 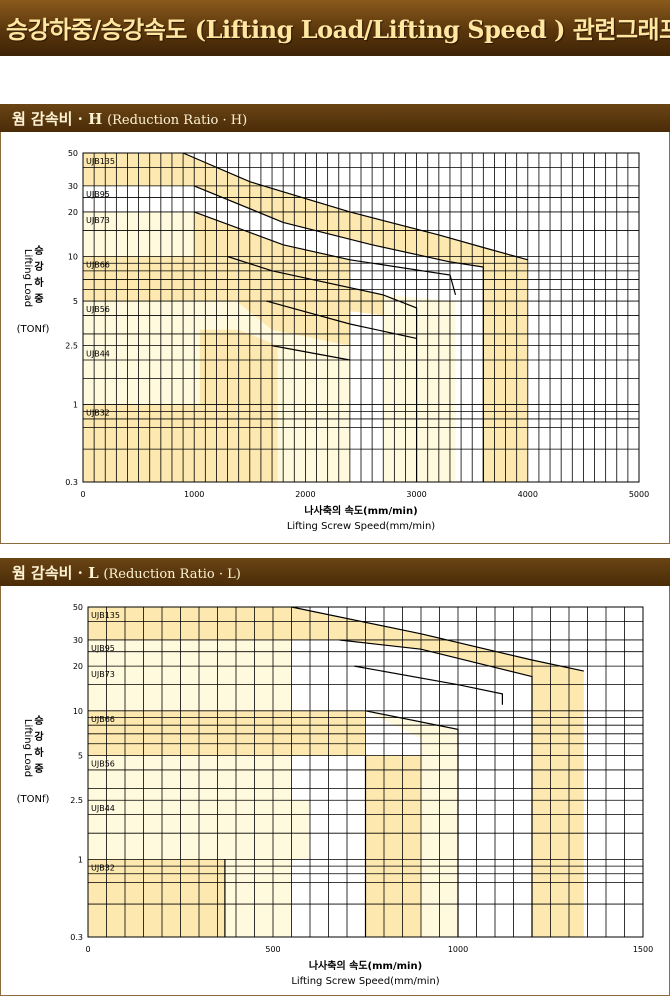 I want to click on section-header-h: 웜 감속비 · H (Reduction Ratio · H), so click(x=335, y=118).